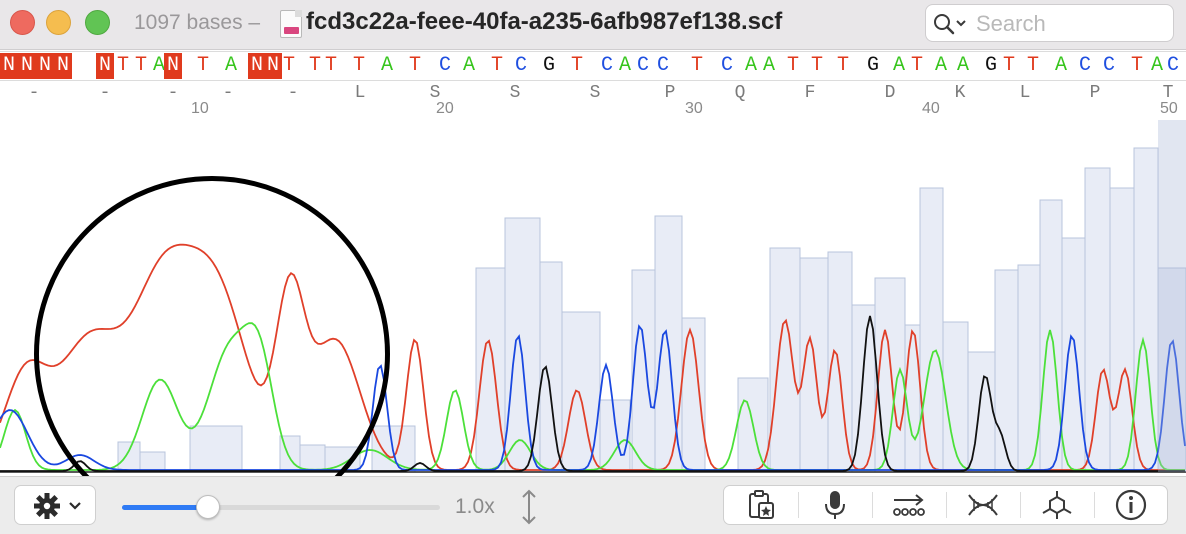  What do you see at coordinates (931, 108) in the screenshot?
I see `position-label: 40` at bounding box center [931, 108].